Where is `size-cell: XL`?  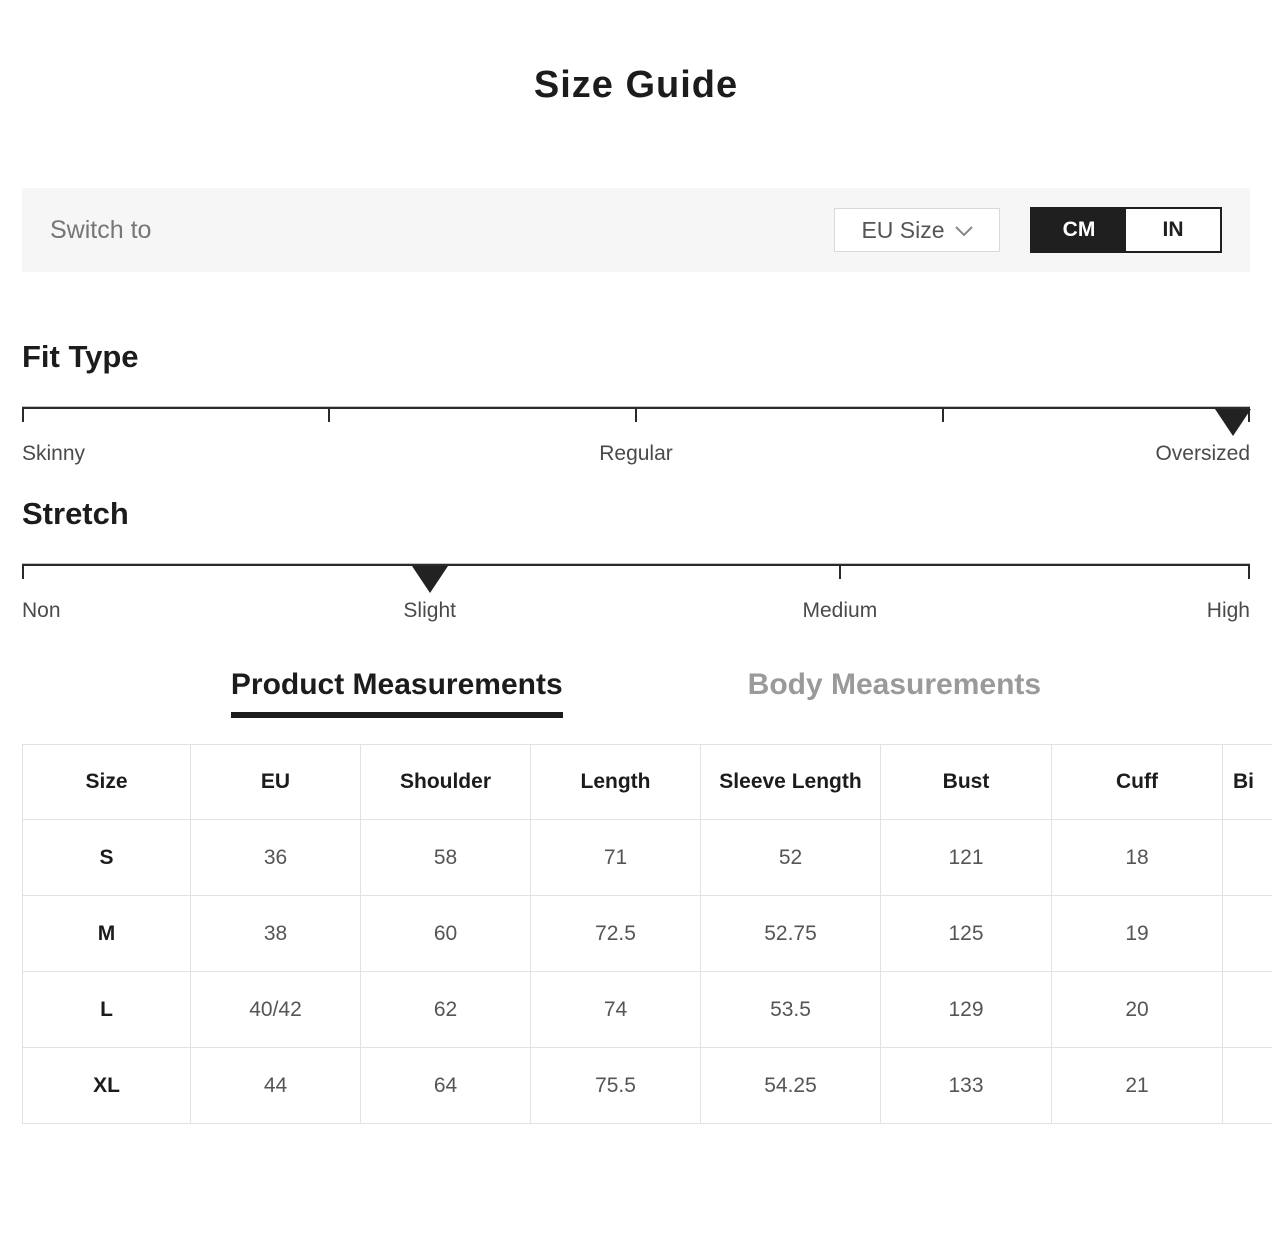 size-cell: XL is located at coordinates (107, 1086).